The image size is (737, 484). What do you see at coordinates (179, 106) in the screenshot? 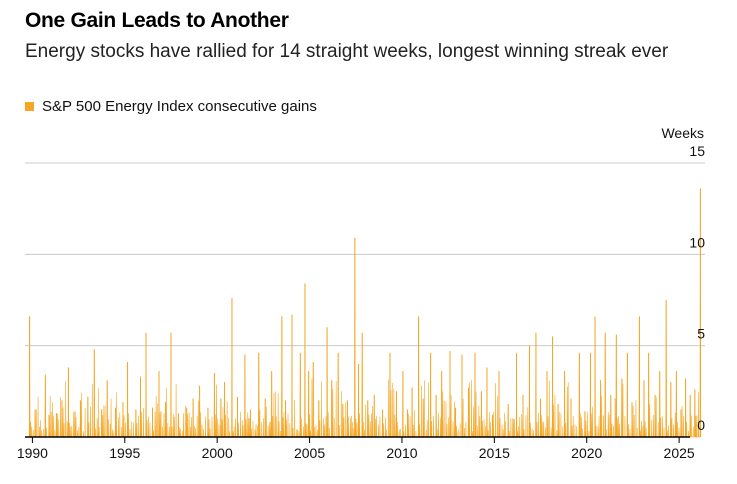
I see `legend-label: S&P 500 Energy Index consecutive gains` at bounding box center [179, 106].